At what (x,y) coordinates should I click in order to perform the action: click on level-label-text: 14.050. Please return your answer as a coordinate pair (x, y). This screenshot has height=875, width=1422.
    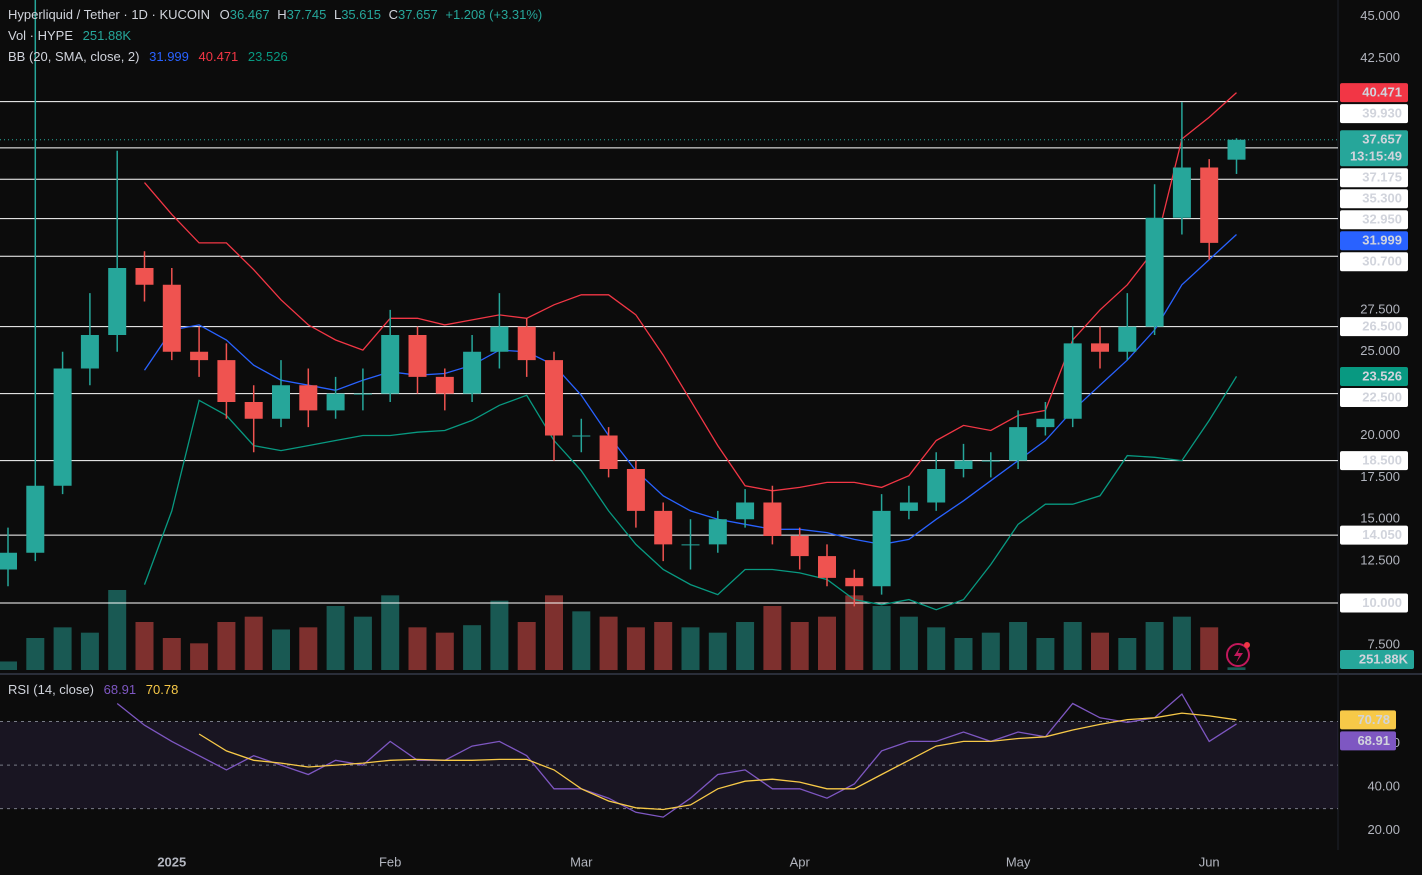
    Looking at the image, I should click on (1382, 534).